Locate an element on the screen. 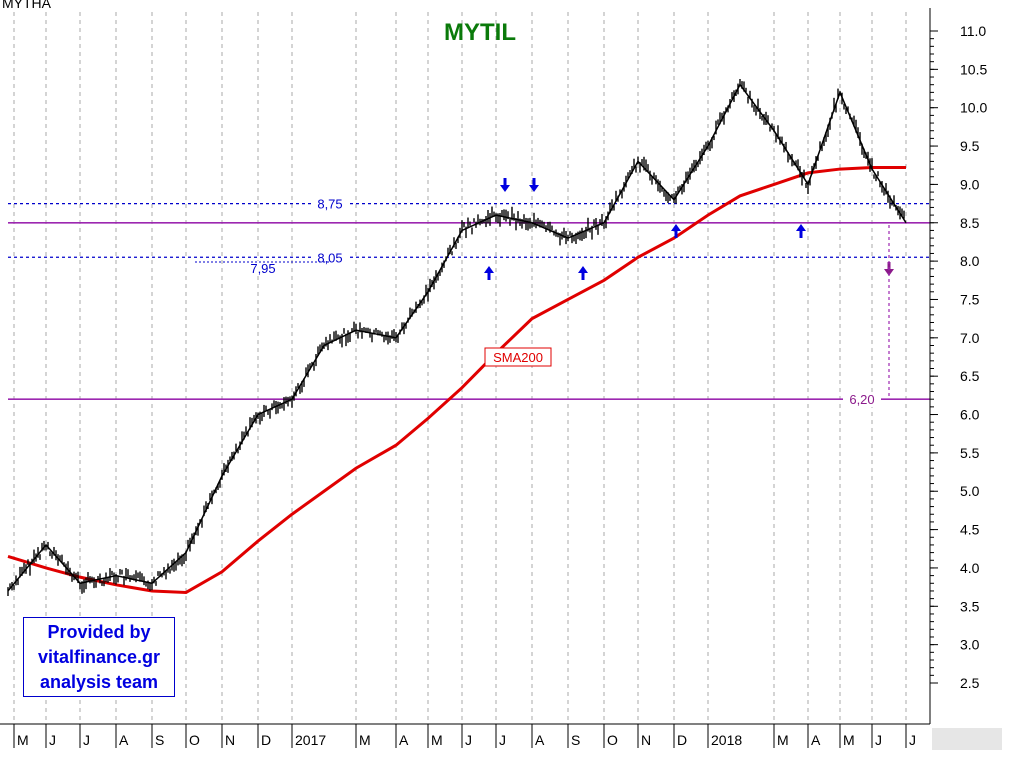  y-tick-label: 8.0 is located at coordinates (970, 261).